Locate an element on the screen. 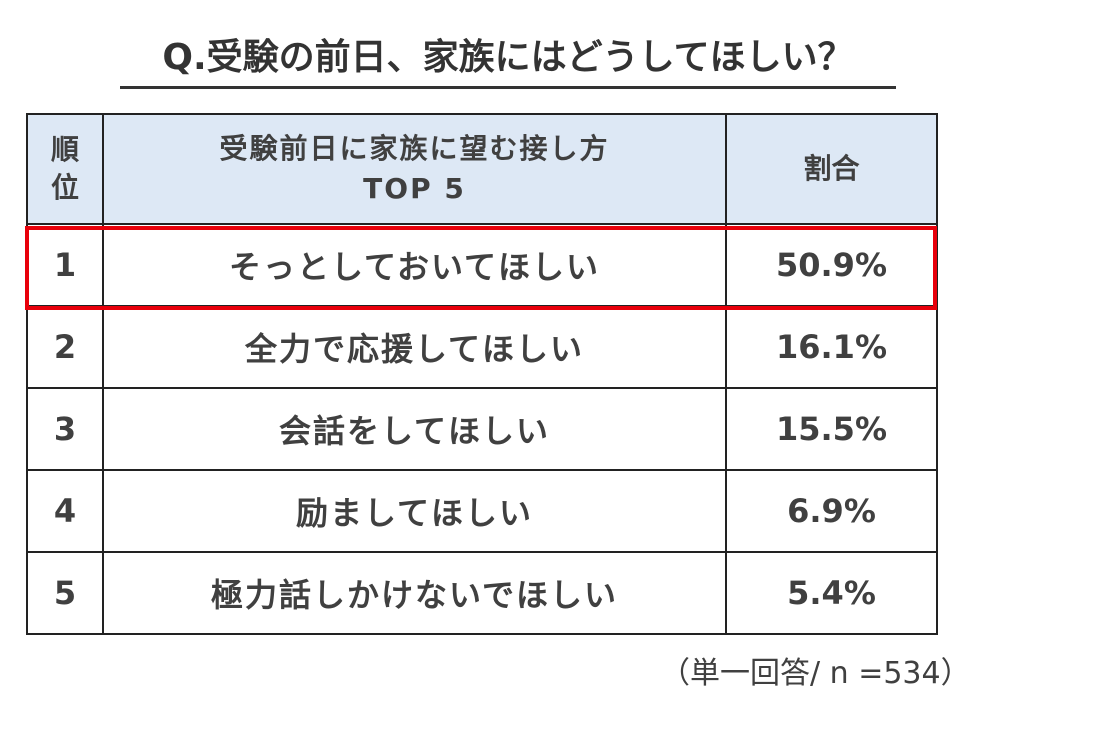 The height and width of the screenshot is (753, 1096). rank-cell: 2 is located at coordinates (65, 347).